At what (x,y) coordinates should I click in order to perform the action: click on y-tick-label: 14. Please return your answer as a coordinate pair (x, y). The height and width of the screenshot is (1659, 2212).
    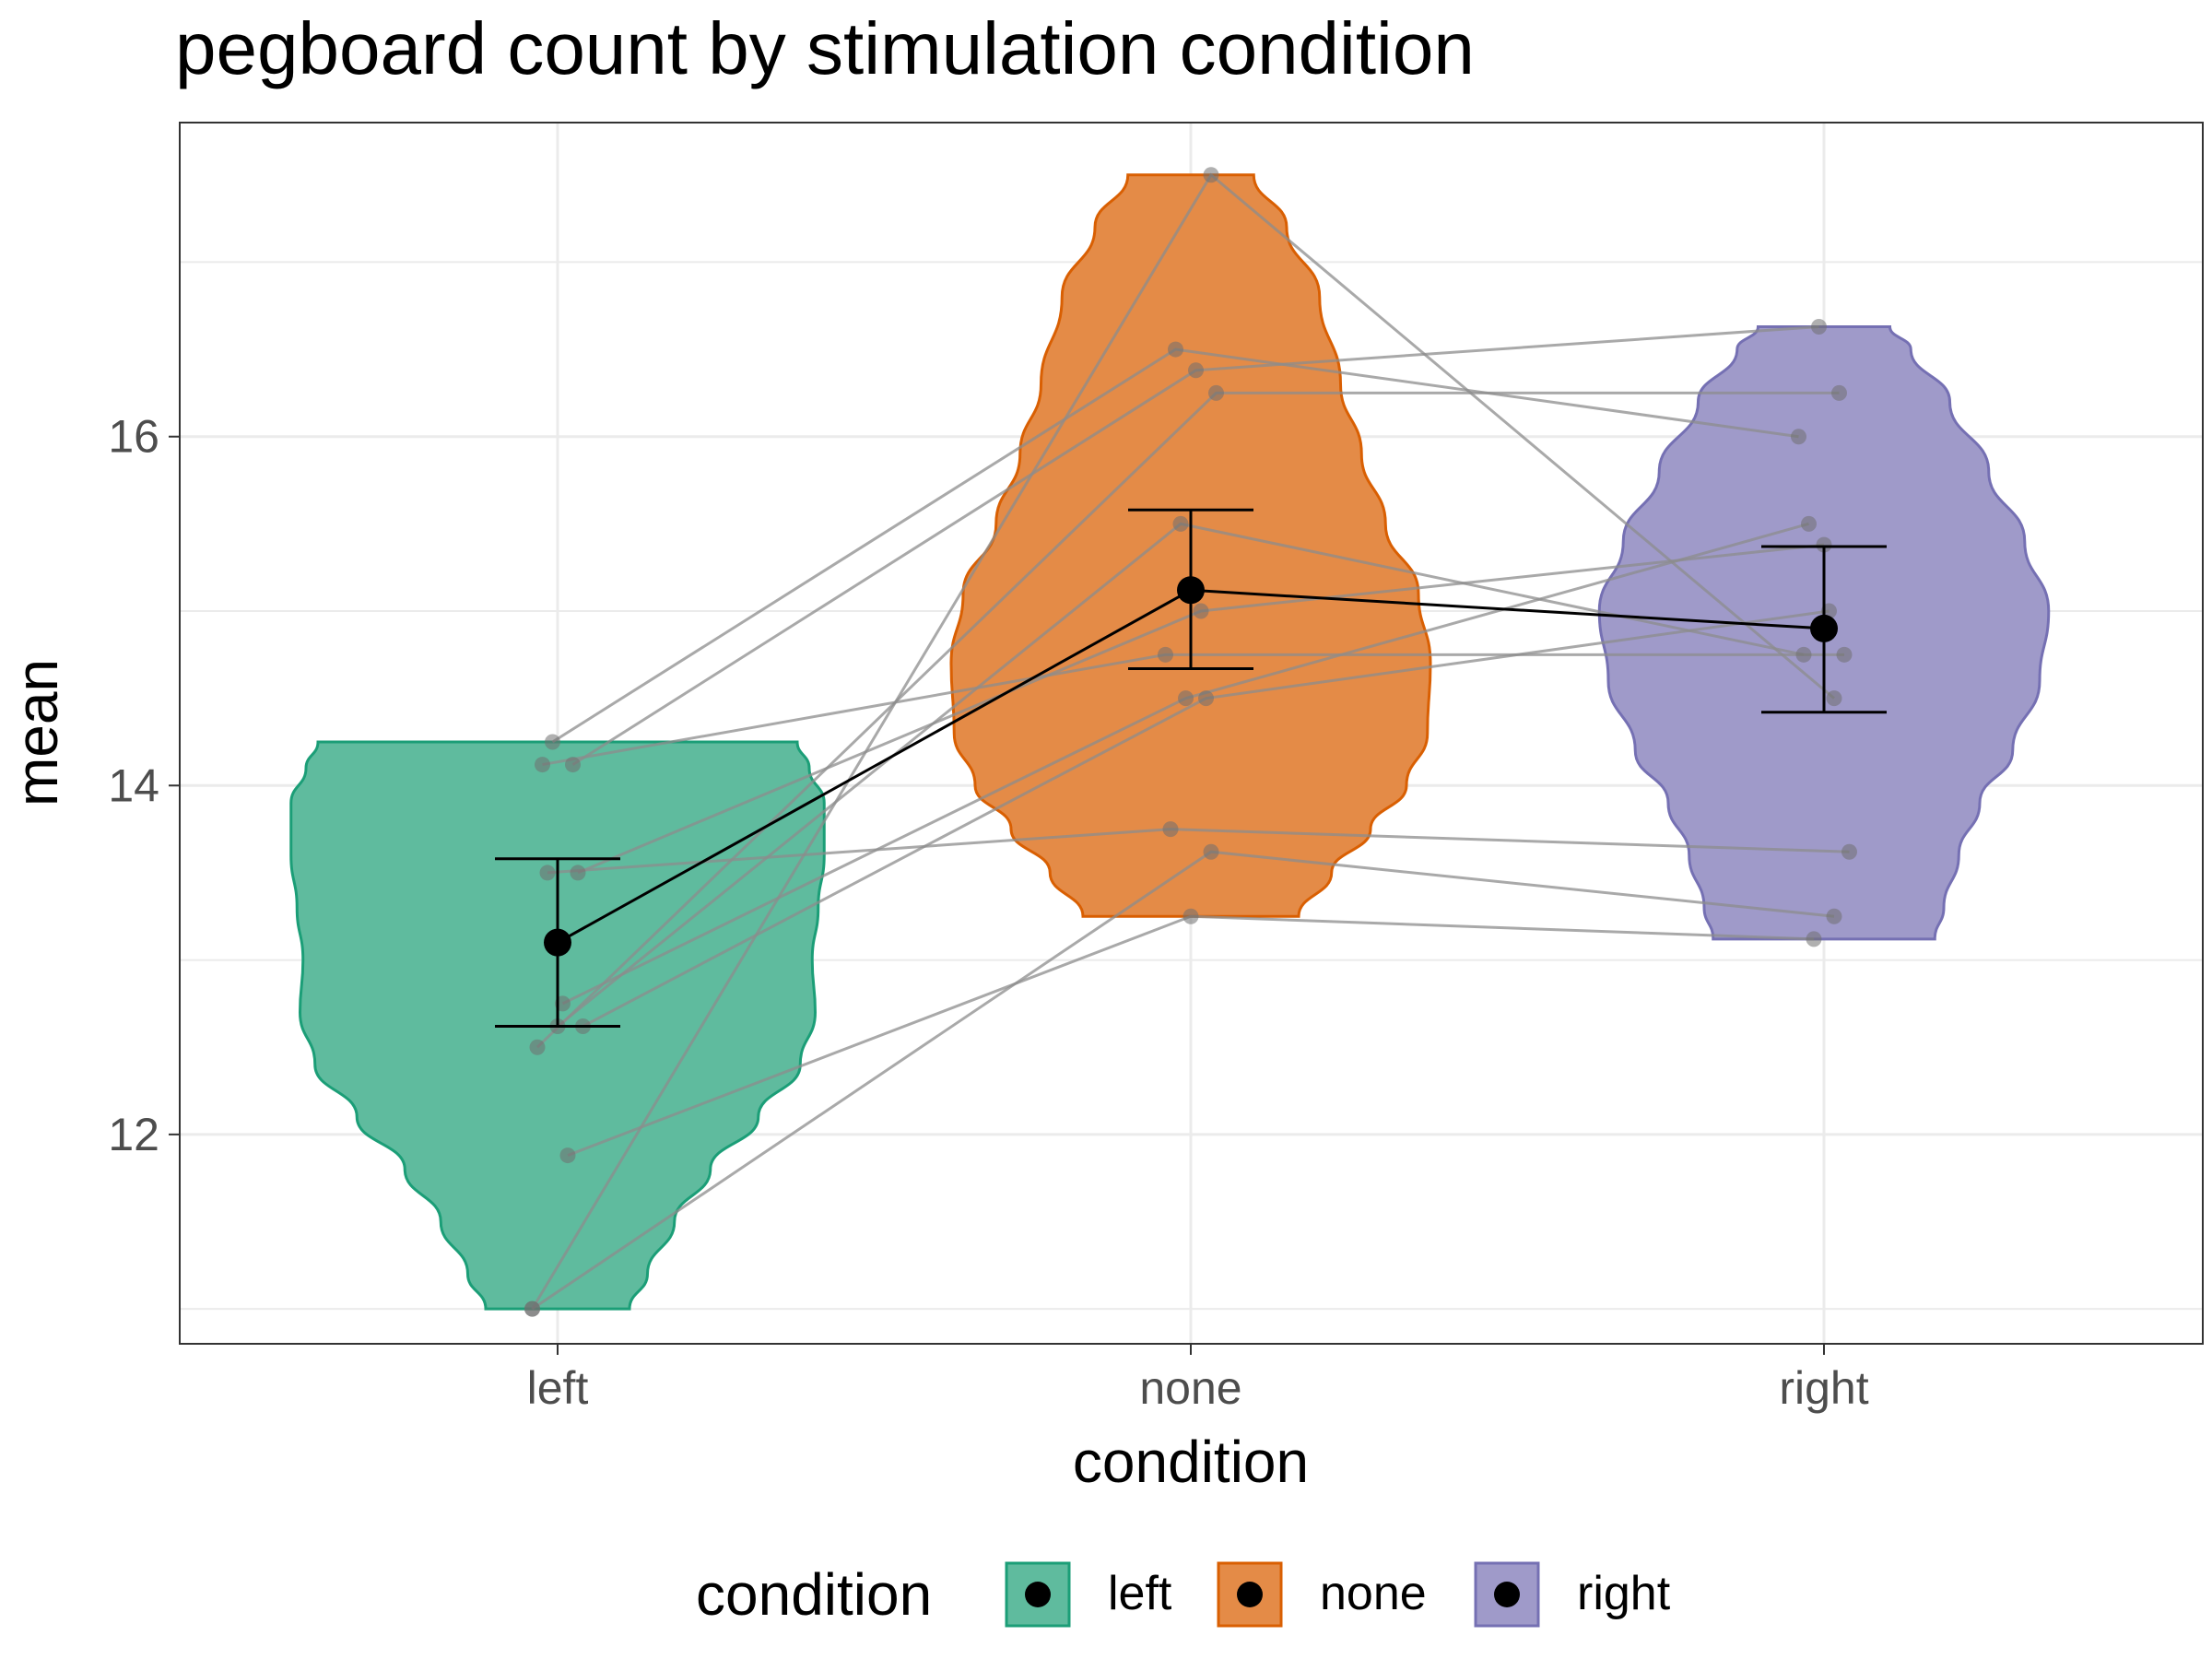
    Looking at the image, I should click on (133, 785).